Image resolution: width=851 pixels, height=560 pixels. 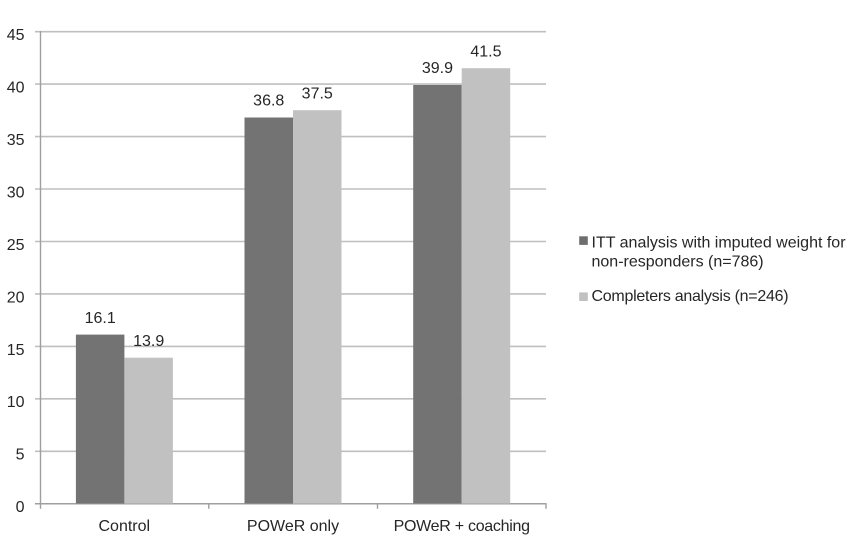 What do you see at coordinates (148, 341) in the screenshot?
I see `svg-text: 13.9` at bounding box center [148, 341].